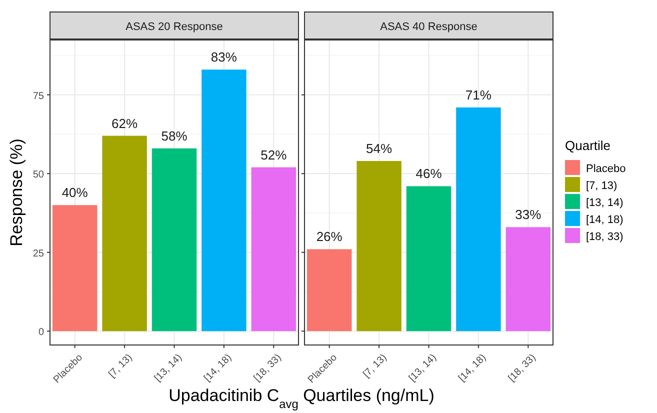 This screenshot has height=413, width=657. I want to click on data-label: 62%, so click(125, 123).